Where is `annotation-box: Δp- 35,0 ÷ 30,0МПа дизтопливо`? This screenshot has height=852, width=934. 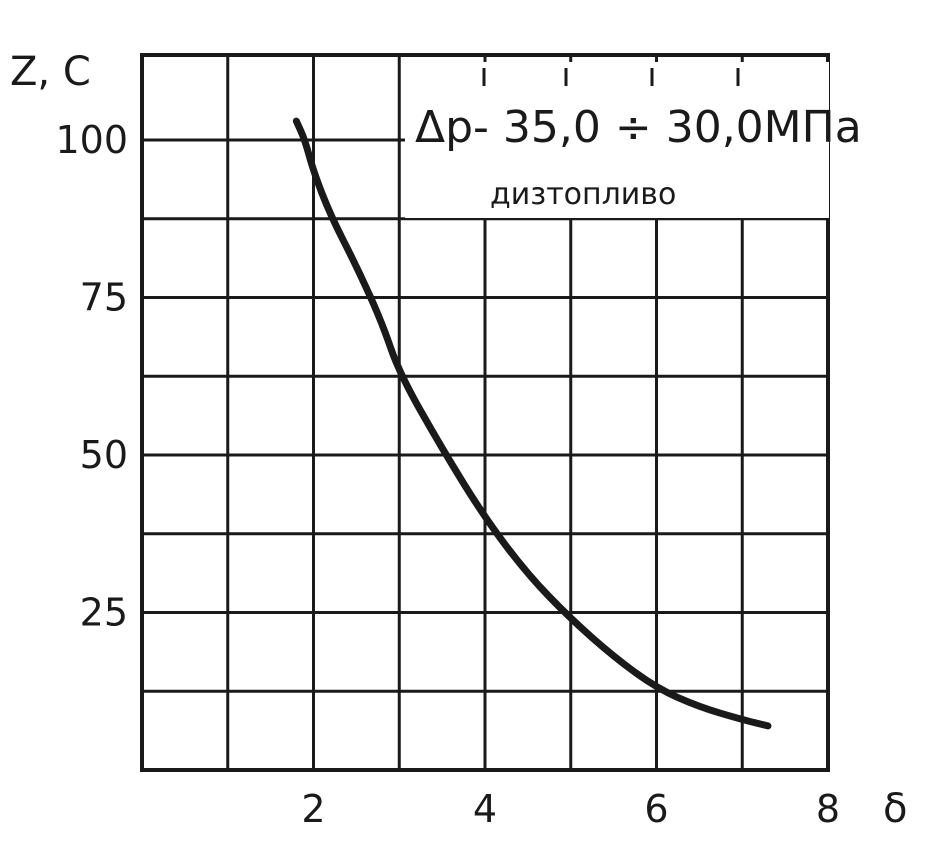 annotation-box: Δp- 35,0 ÷ 30,0МПа дизтопливо is located at coordinates (633, 140).